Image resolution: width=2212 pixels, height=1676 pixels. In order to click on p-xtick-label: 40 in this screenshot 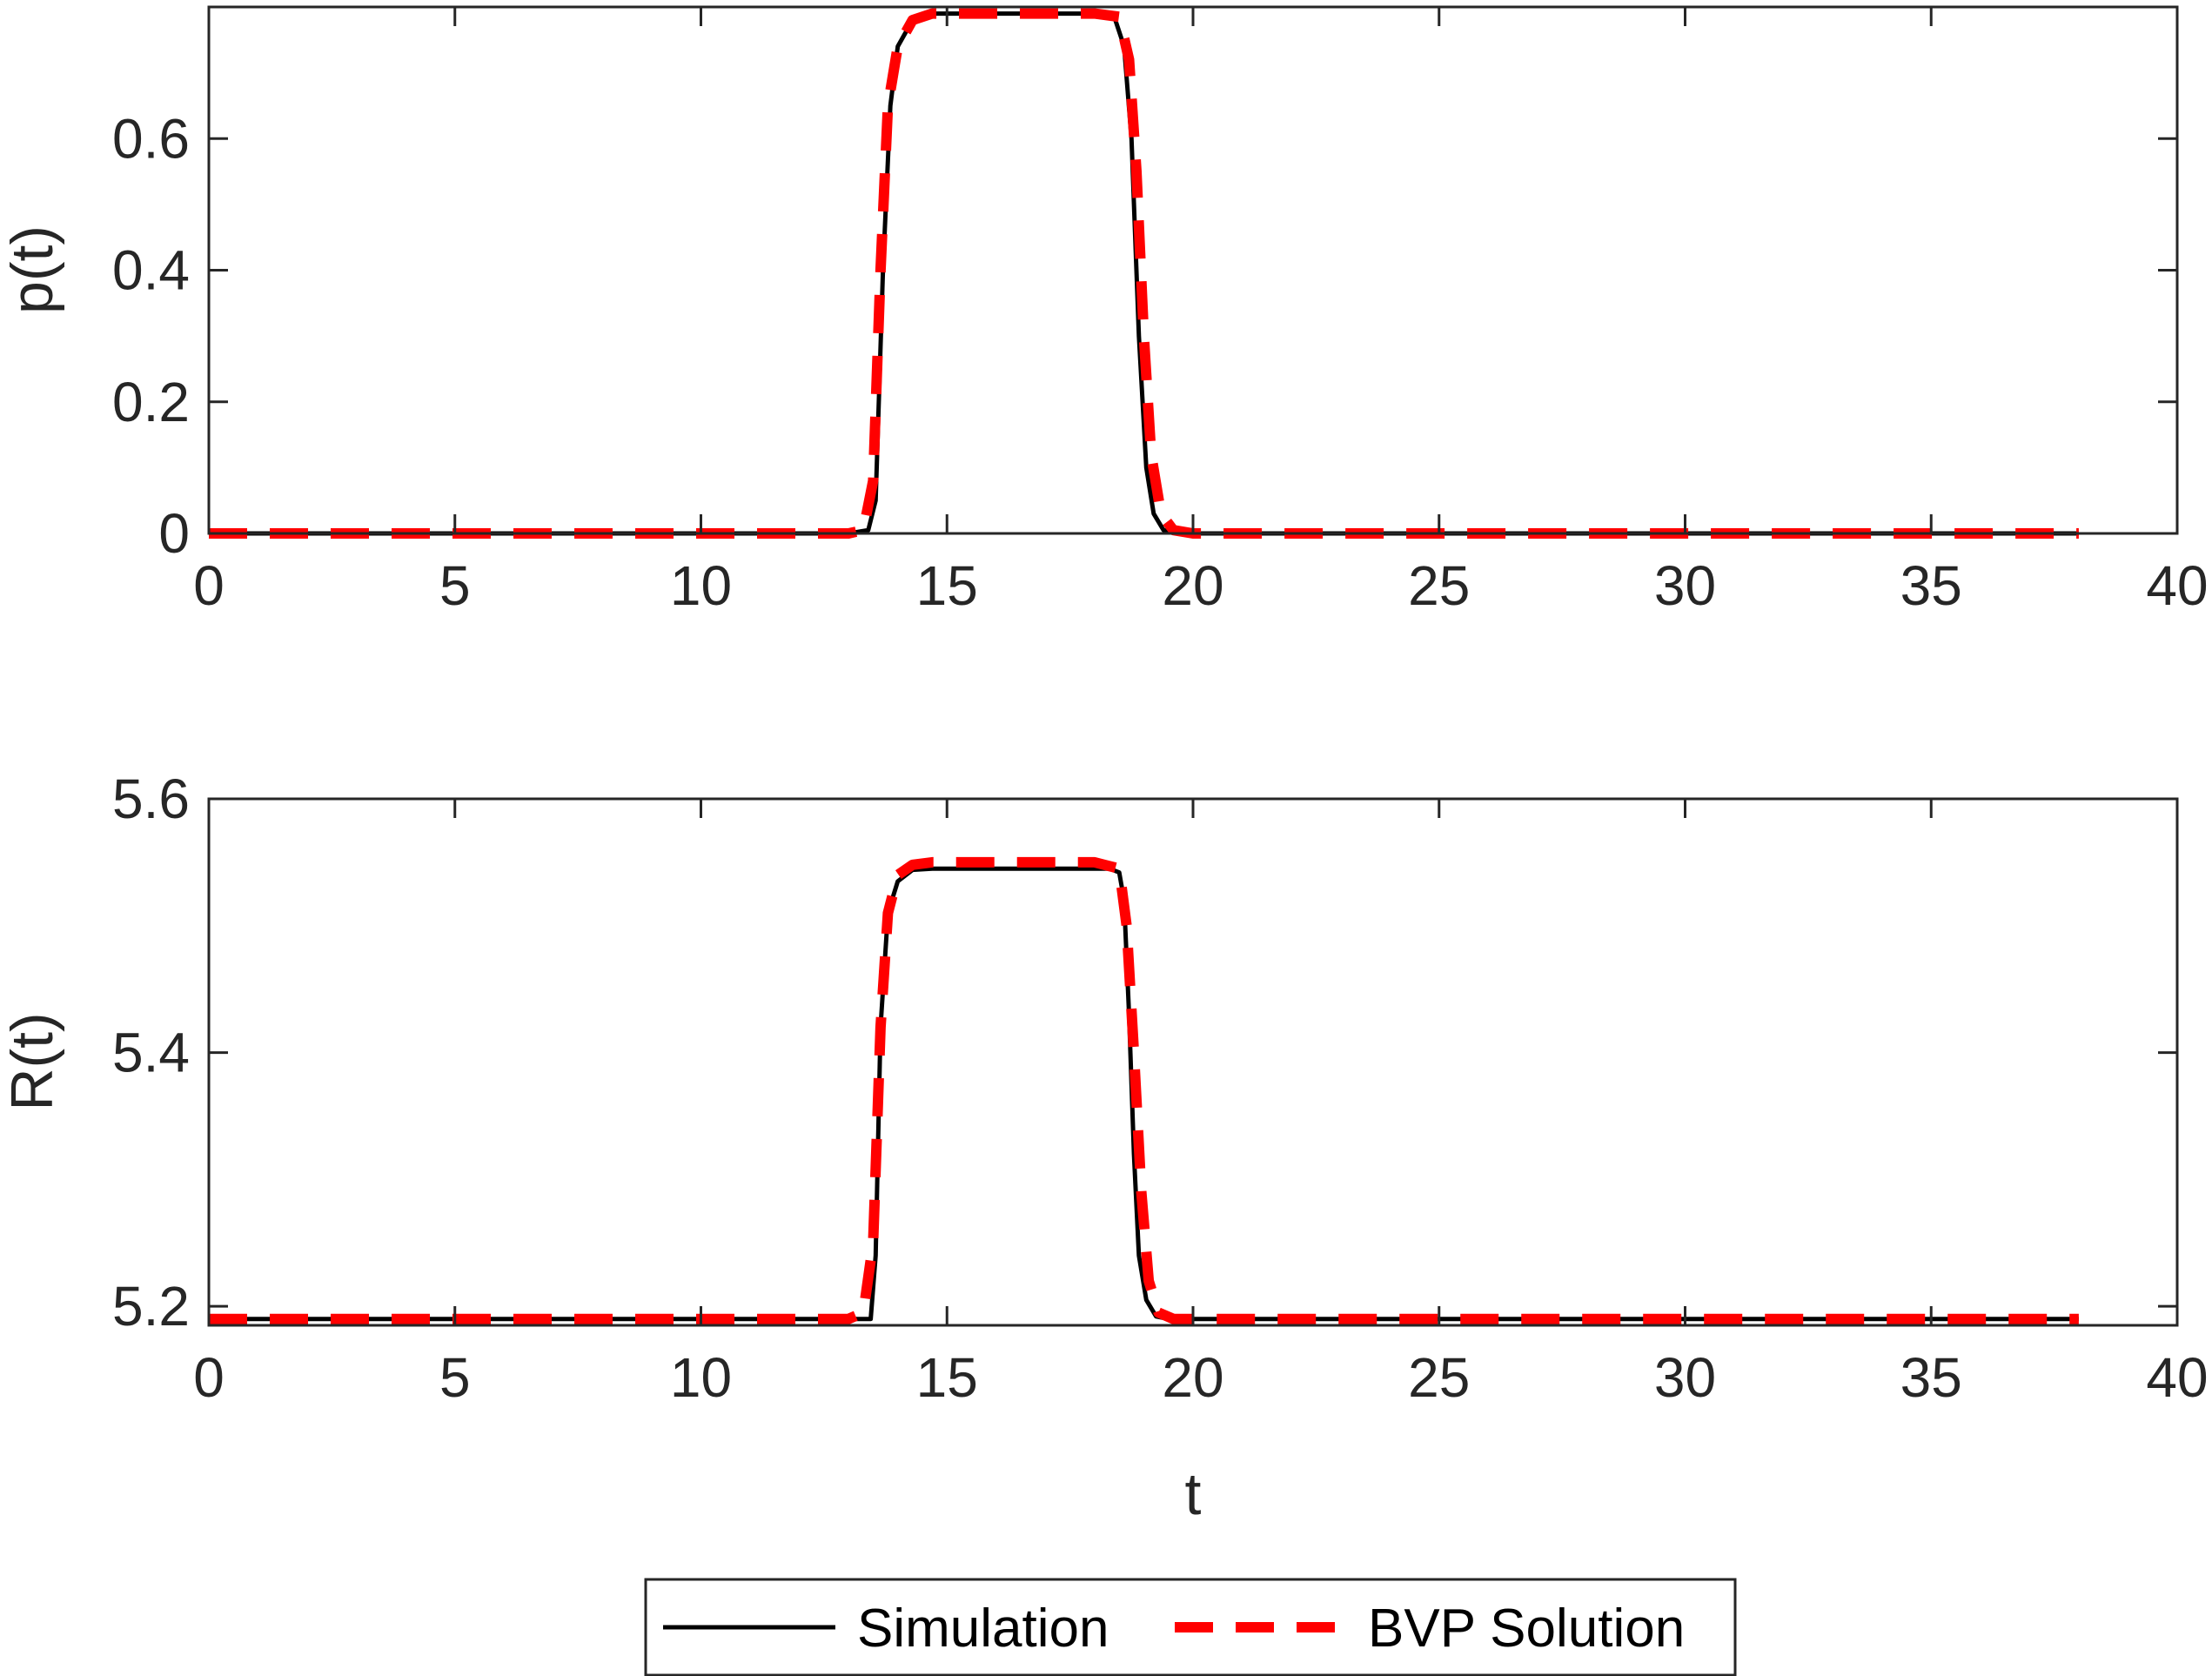, I will do `click(2177, 585)`.